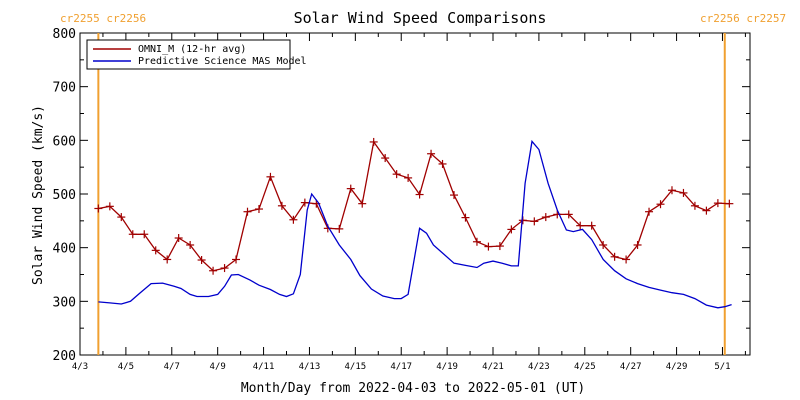 The width and height of the screenshot is (800, 400). I want to click on x-tick-label: 4/19, so click(447, 367).